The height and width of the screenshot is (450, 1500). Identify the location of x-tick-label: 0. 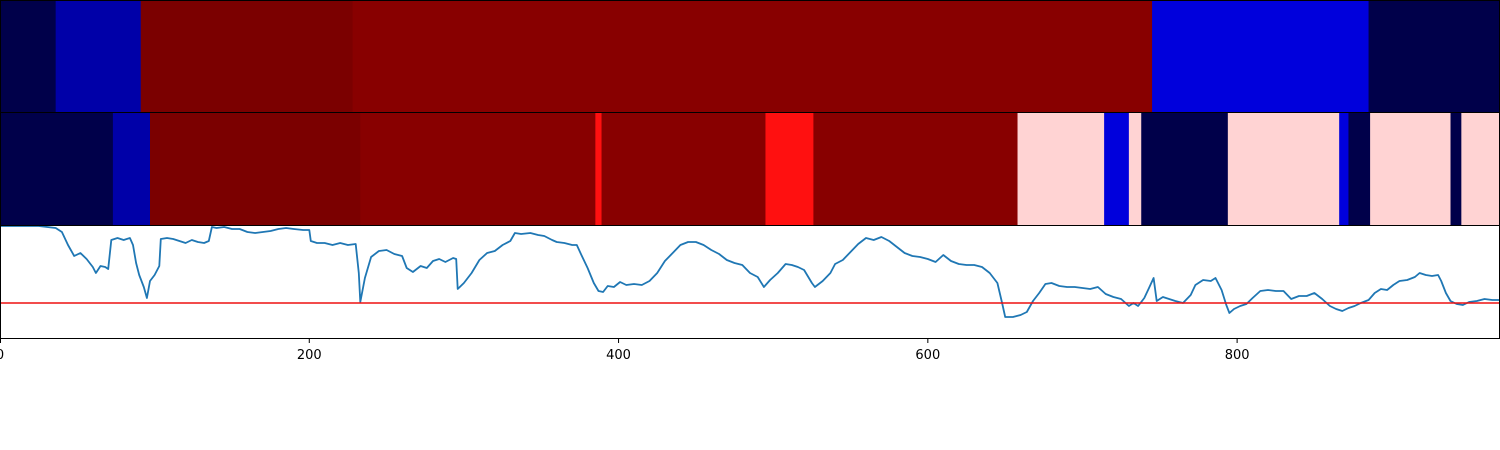
(2, 355).